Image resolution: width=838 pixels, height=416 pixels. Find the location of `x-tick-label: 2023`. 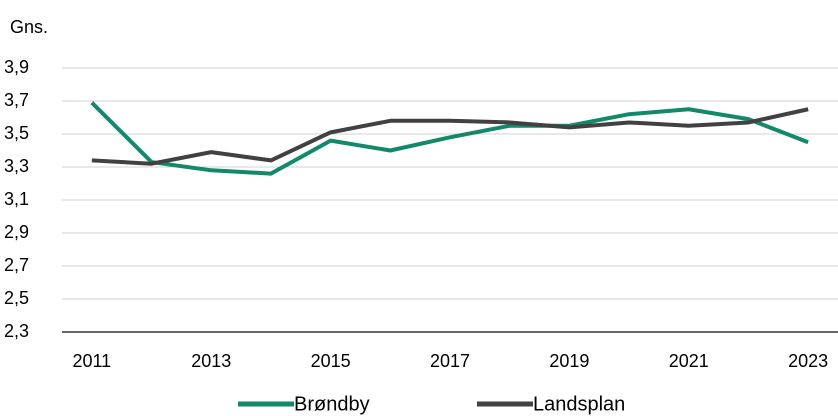

x-tick-label: 2023 is located at coordinates (808, 361).